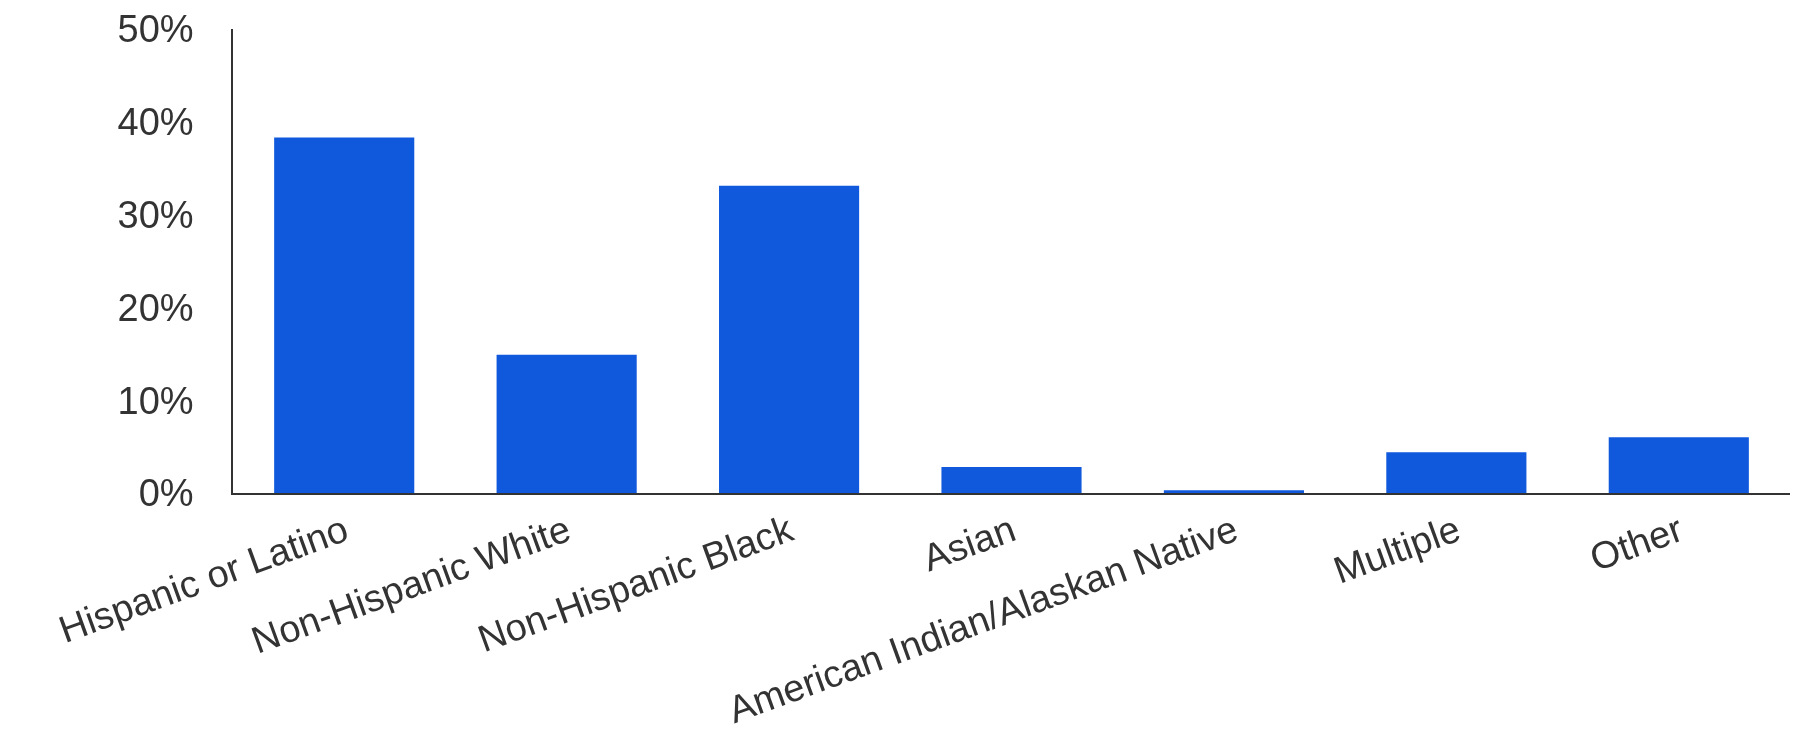  Describe the element at coordinates (155, 400) in the screenshot. I see `y-tick-label: 10%` at that location.